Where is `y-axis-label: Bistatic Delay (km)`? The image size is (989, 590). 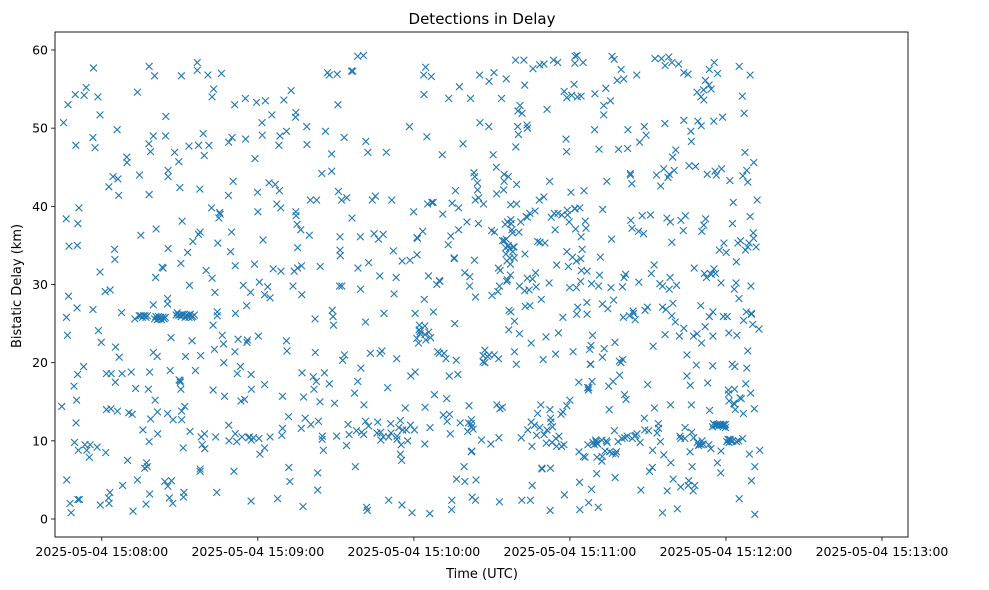 y-axis-label: Bistatic Delay (km) is located at coordinates (17, 286).